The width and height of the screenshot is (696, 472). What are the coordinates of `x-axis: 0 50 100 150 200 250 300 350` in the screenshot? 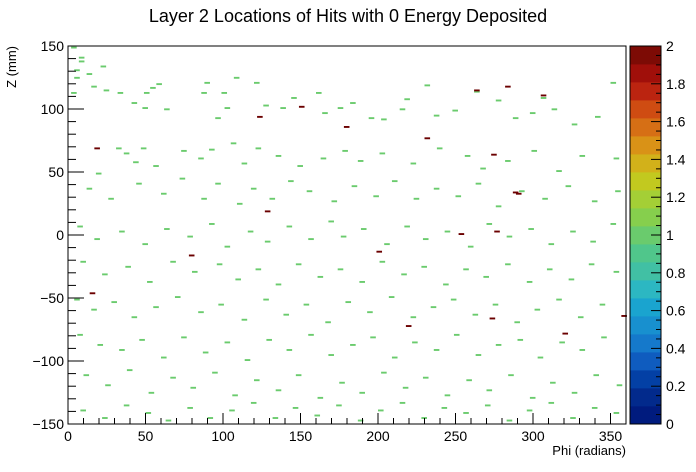 It's located at (345, 428).